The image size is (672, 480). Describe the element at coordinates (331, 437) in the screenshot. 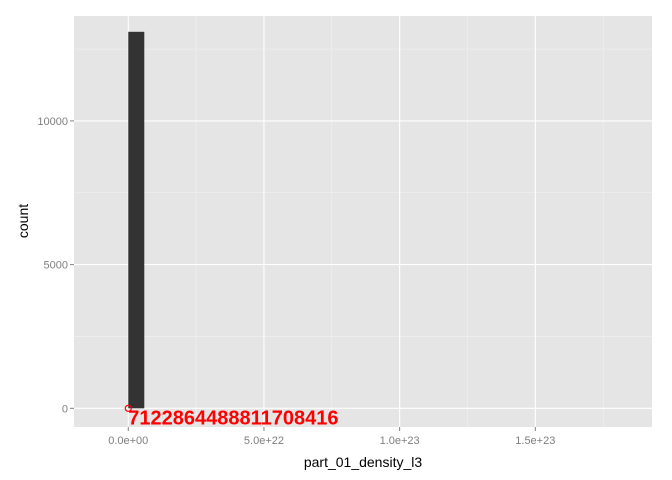

I see `x-axis-ticks: 0.0e+00 5.0e+22 1.0e+23 1.5e+23` at that location.